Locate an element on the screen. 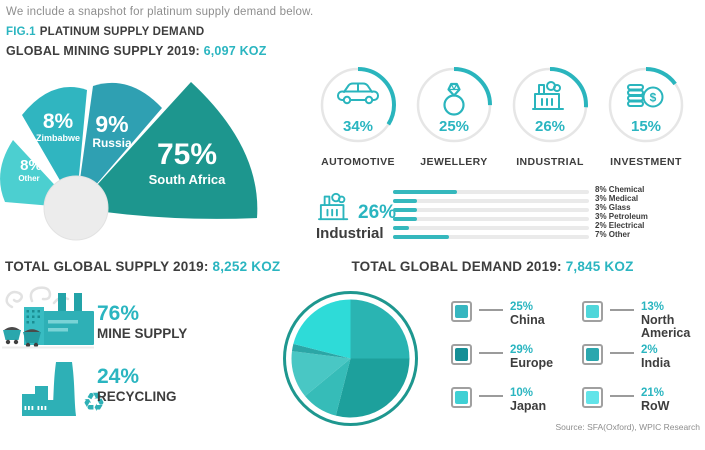 The height and width of the screenshot is (450, 705). recycling-stat: 24% RECYCLING is located at coordinates (137, 385).